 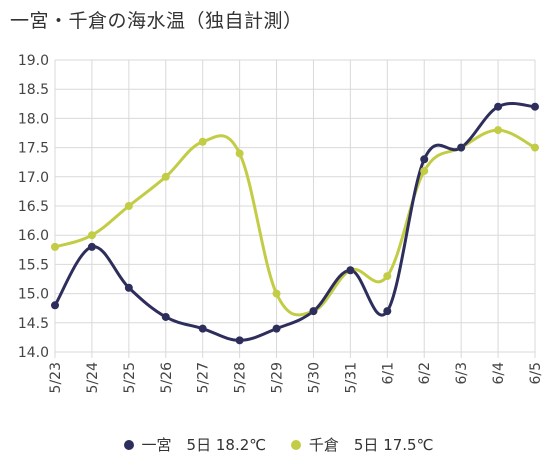 I want to click on x-tick-label: 5/30, so click(x=314, y=377).